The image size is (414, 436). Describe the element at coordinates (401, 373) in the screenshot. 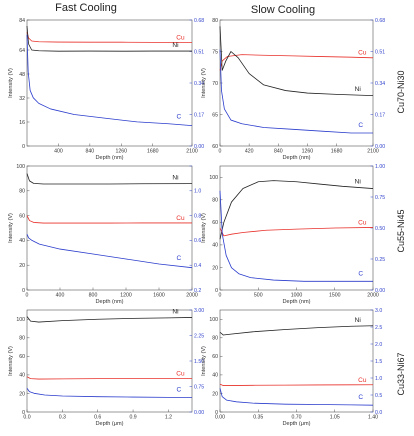

I see `row-label-cu33-ni67: Cu33-Ni67` at that location.